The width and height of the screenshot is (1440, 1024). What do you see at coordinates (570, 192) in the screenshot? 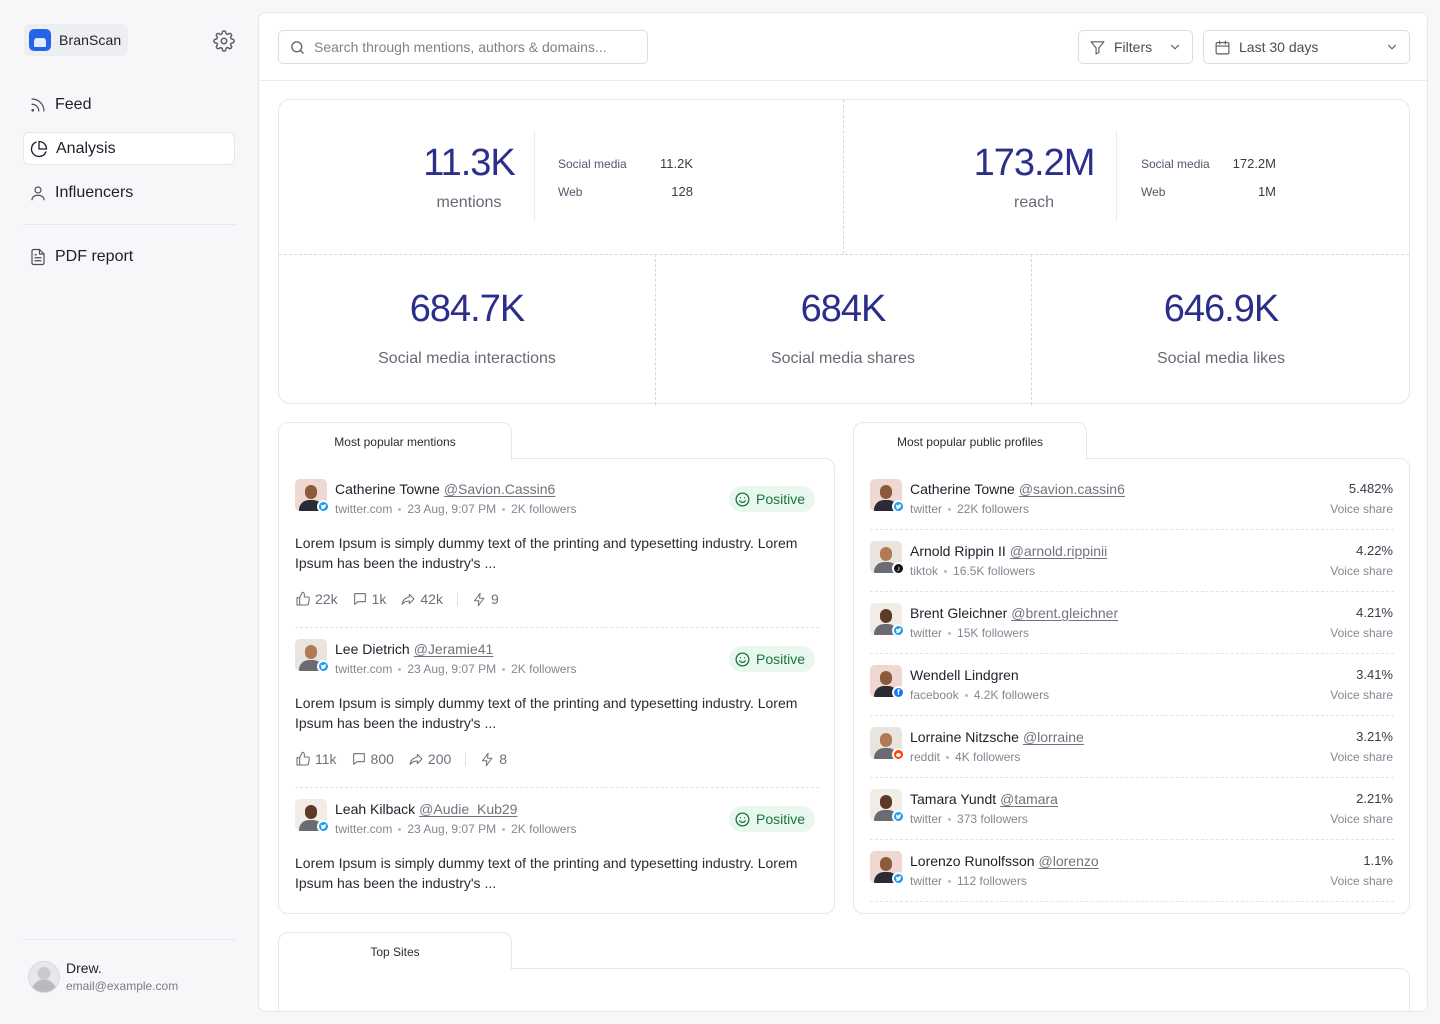
I see `mentions-web-label: Web` at bounding box center [570, 192].